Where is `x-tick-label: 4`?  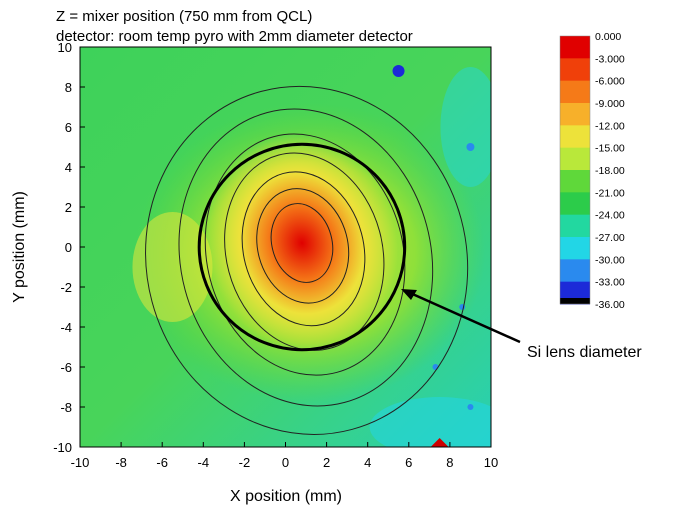
x-tick-label: 4 is located at coordinates (367, 462).